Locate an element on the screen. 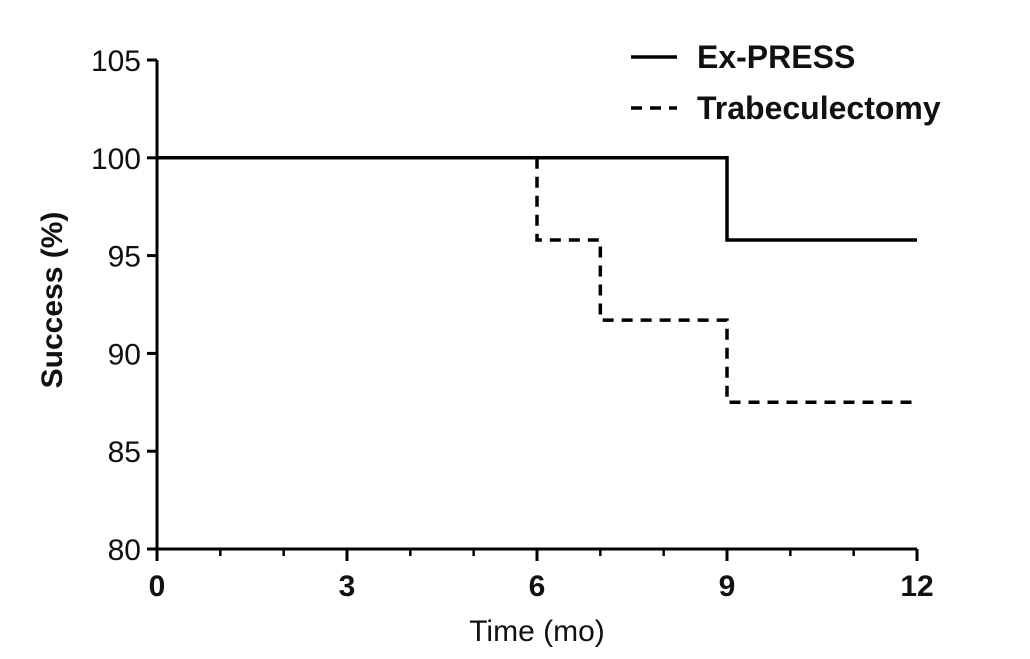  x-tick-label: 6 is located at coordinates (537, 586).